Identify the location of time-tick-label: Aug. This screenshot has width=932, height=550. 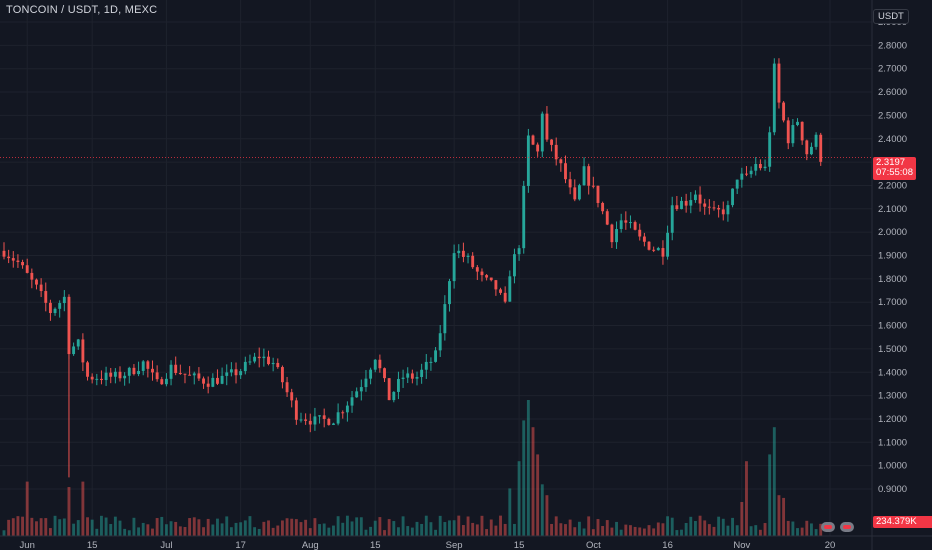
(310, 545).